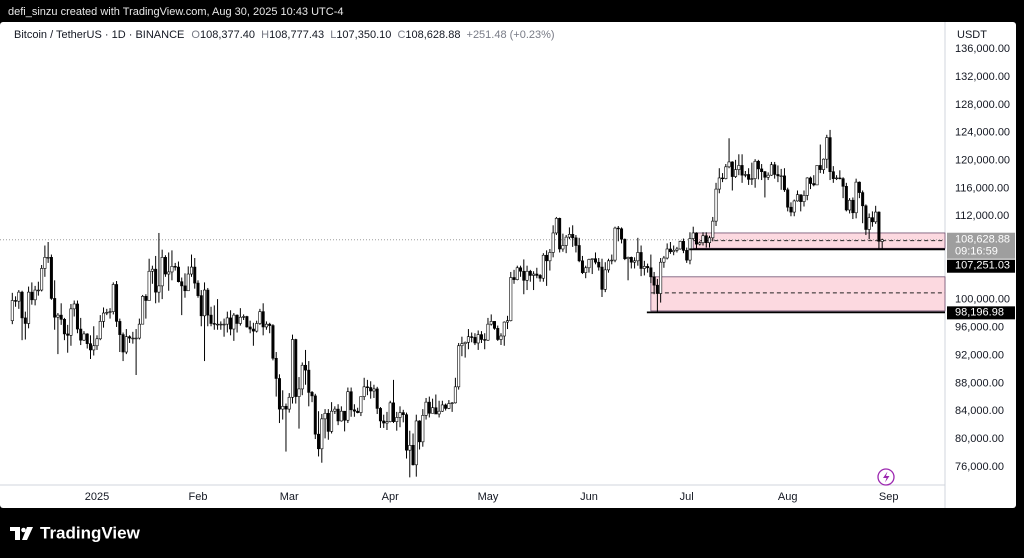 The width and height of the screenshot is (1024, 558). I want to click on y-tick-label: 120,000.00, so click(982, 160).